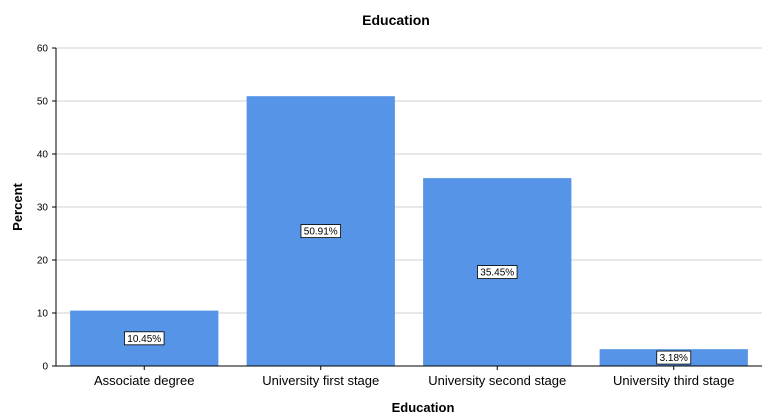 Image resolution: width=779 pixels, height=414 pixels. I want to click on data-label: 50.91%, so click(321, 232).